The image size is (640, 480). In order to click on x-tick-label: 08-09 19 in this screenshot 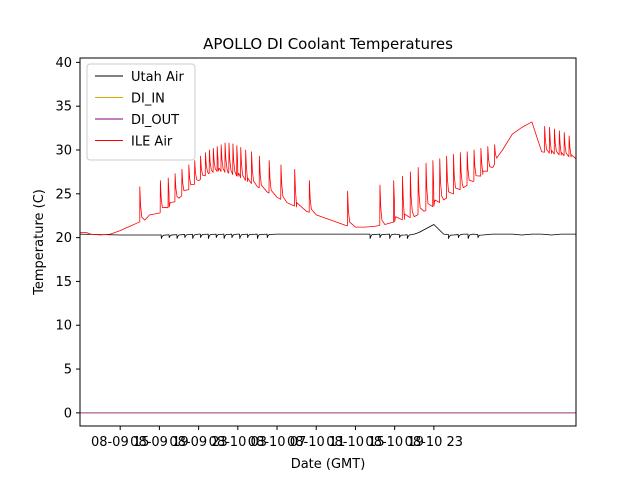, I will do `click(159, 442)`.